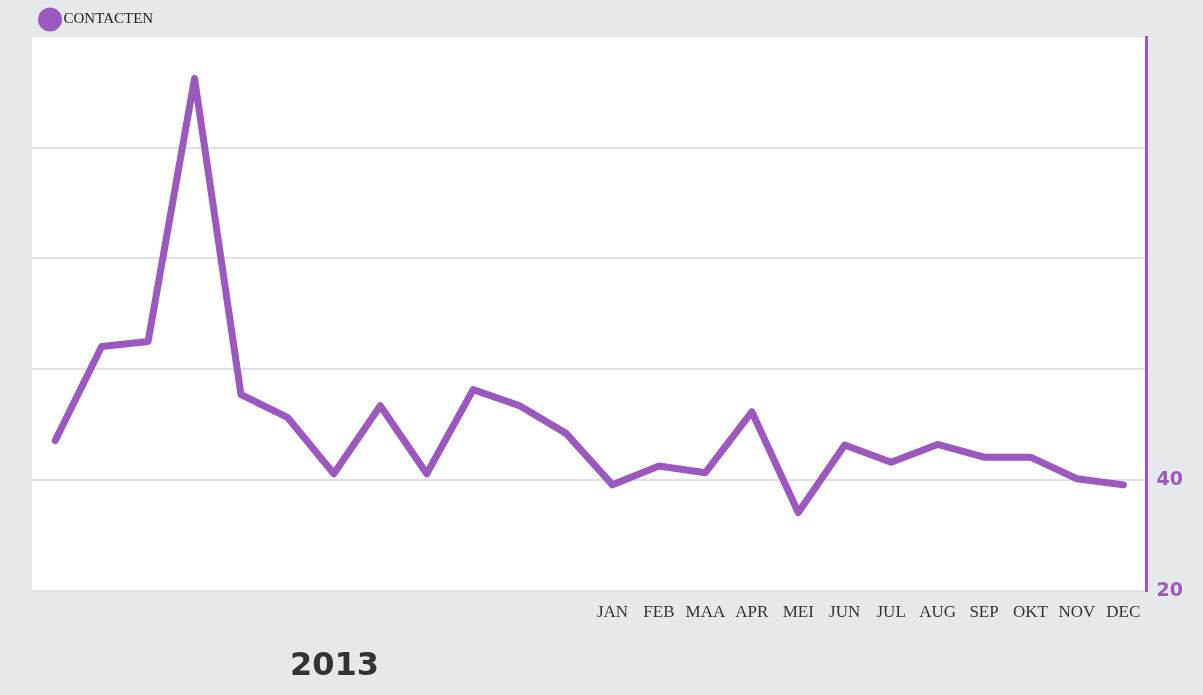 The image size is (1203, 695). I want to click on x-tick-label: NOV, so click(1077, 612).